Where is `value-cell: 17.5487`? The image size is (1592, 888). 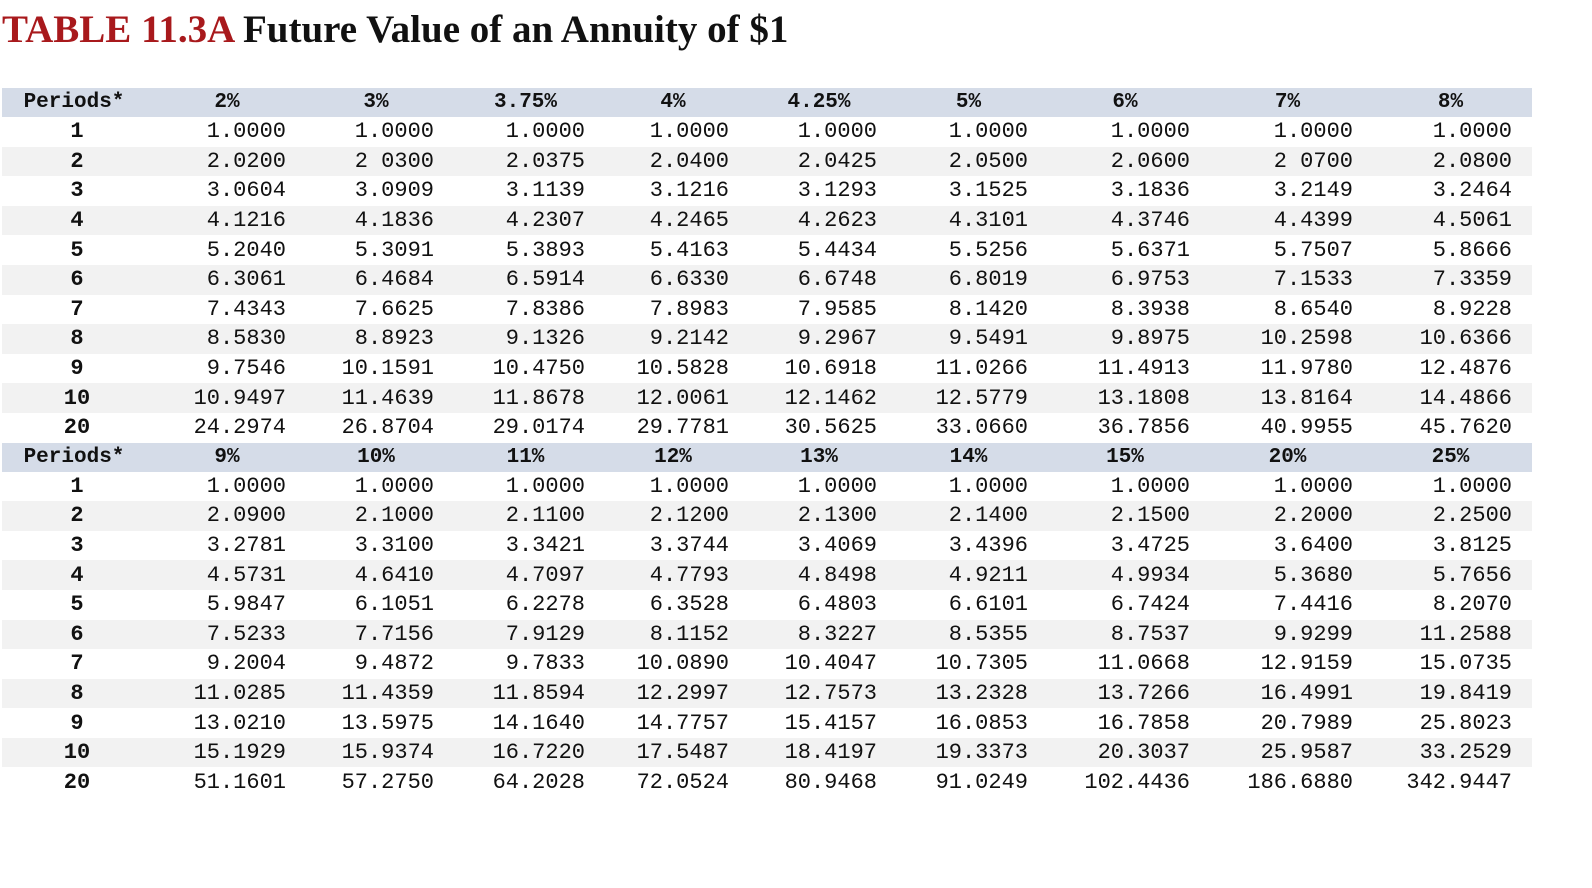 value-cell: 17.5487 is located at coordinates (682, 753).